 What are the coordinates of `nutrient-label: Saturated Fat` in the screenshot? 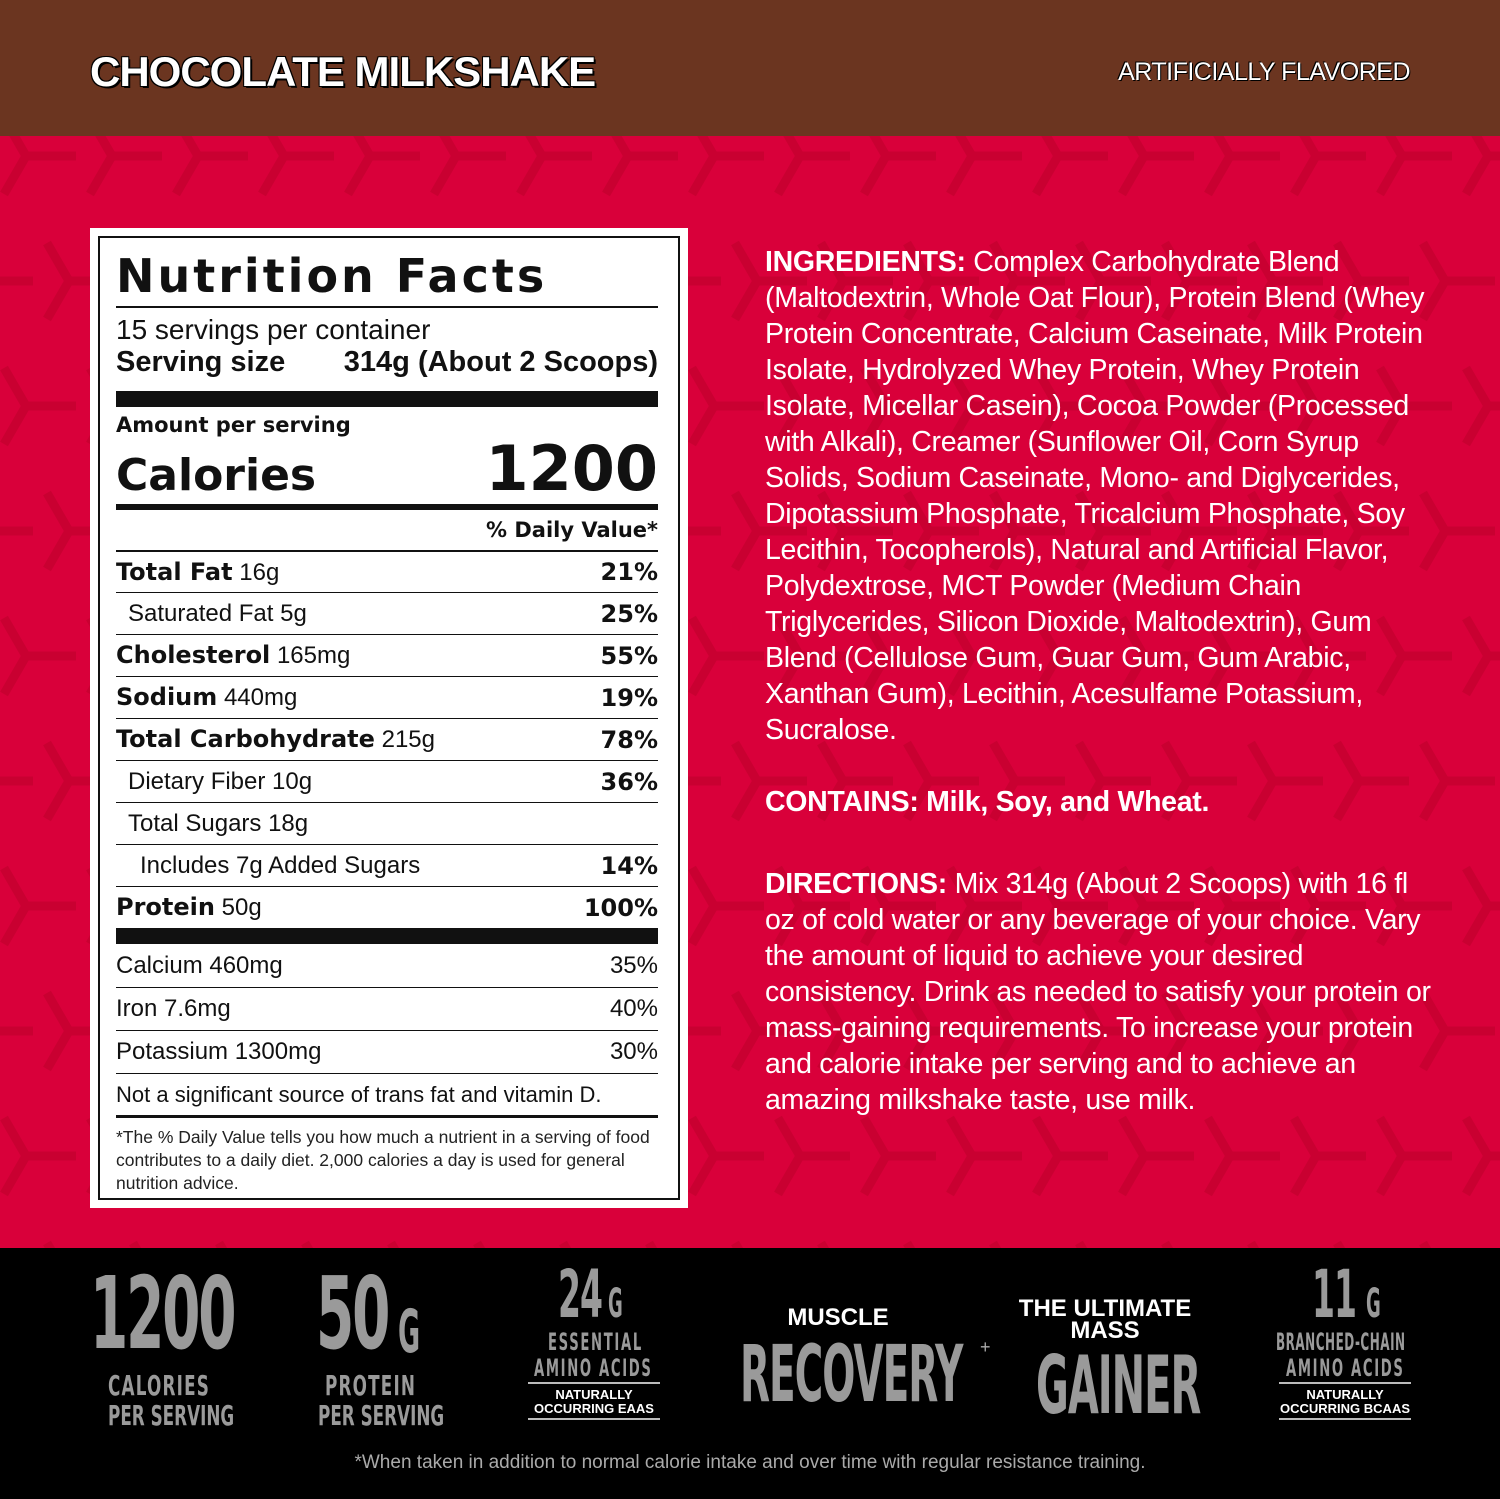 It's located at (201, 613).